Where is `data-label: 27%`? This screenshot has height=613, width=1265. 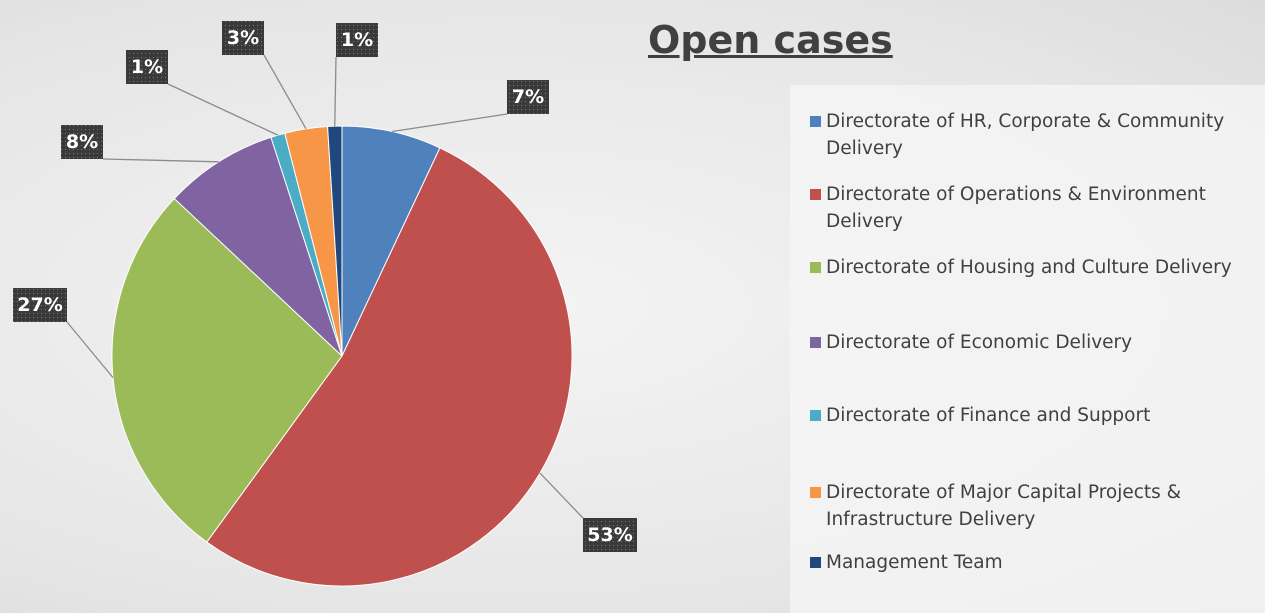 data-label: 27% is located at coordinates (39, 305).